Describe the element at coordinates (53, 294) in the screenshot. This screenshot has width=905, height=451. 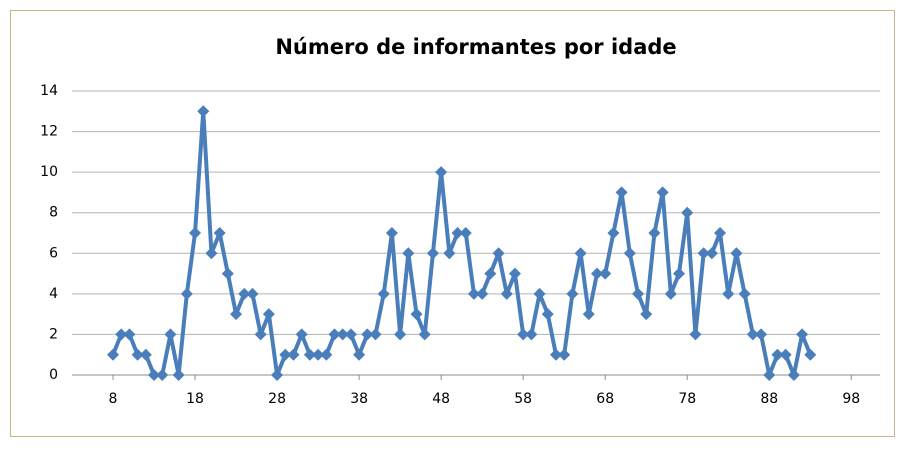
I see `y-tick-label: 4` at that location.